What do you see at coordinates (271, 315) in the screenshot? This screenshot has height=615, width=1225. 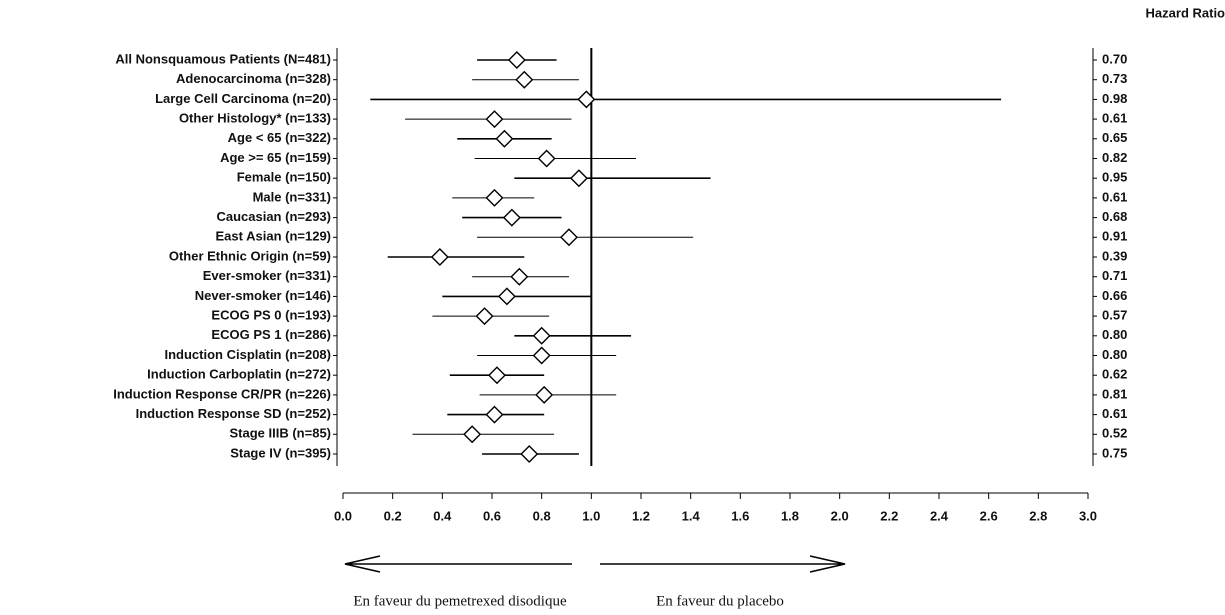 I see `row-label: ECOG PS 0 (n=193)` at bounding box center [271, 315].